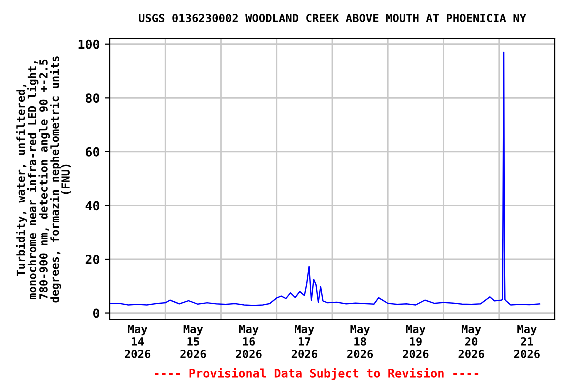 This screenshot has height=384, width=576. Describe the element at coordinates (93, 206) in the screenshot. I see `y-tick-label: 40` at that location.